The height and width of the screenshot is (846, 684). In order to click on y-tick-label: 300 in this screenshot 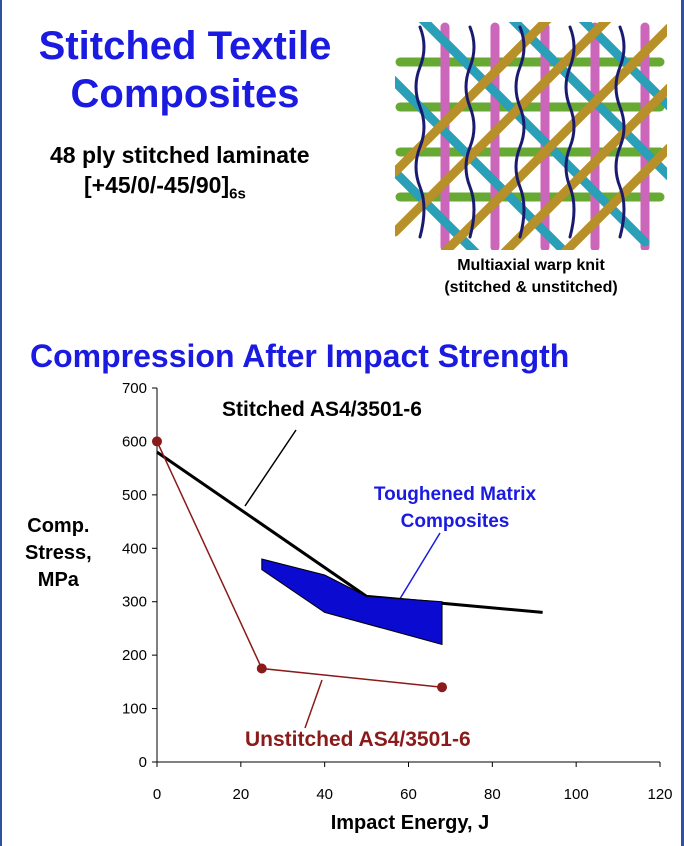, I will do `click(134, 602)`.